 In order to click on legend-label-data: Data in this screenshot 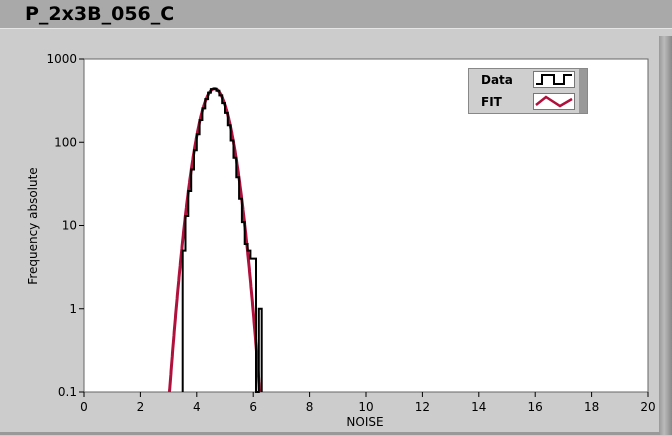, I will do `click(497, 80)`.